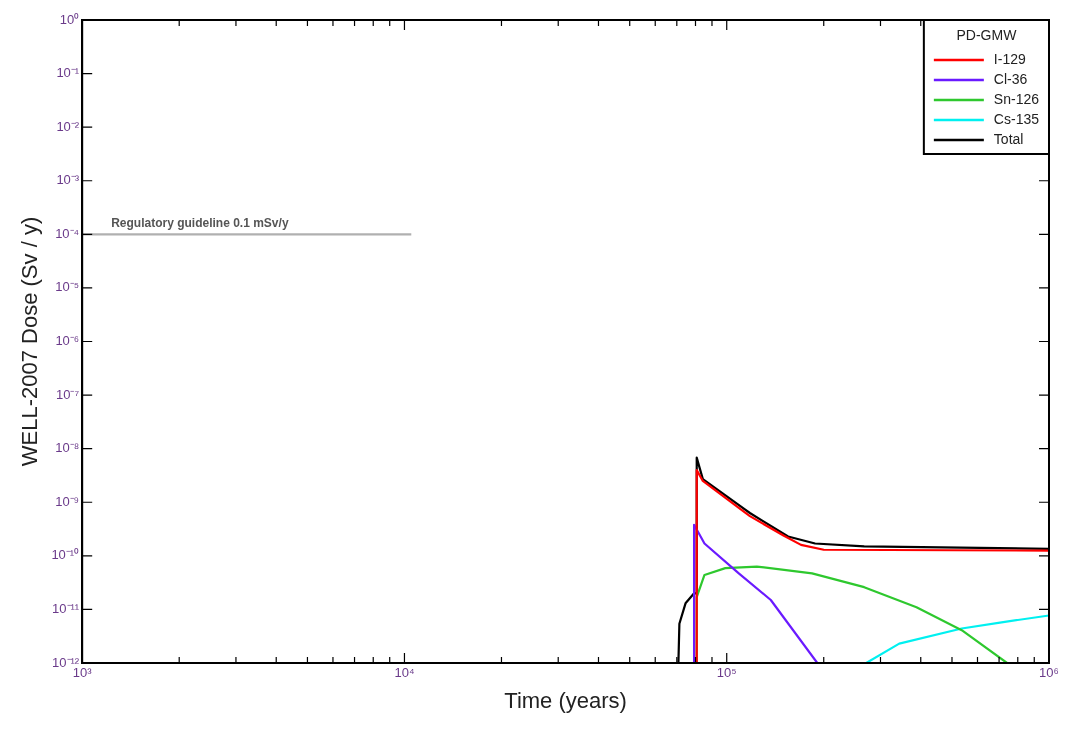 This screenshot has height=733, width=1073. I want to click on y-tick-label: 10⁻⁵, so click(67, 287).